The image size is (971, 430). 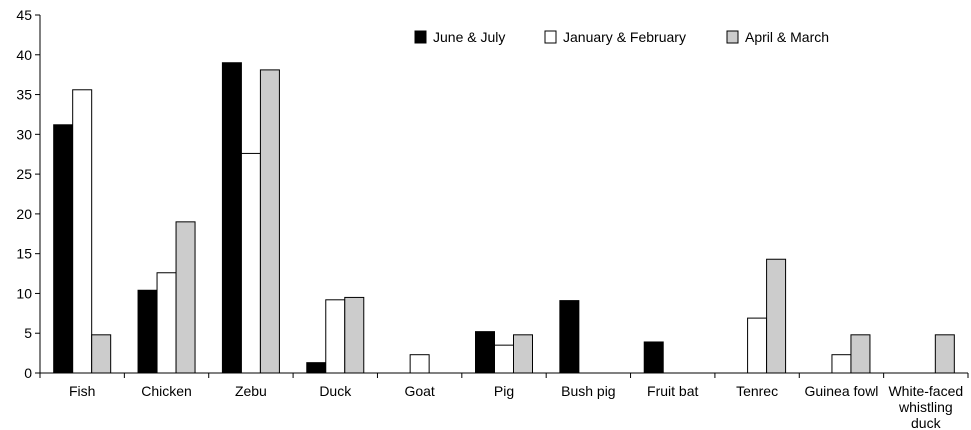 What do you see at coordinates (24, 293) in the screenshot?
I see `y-tick-label: 10` at bounding box center [24, 293].